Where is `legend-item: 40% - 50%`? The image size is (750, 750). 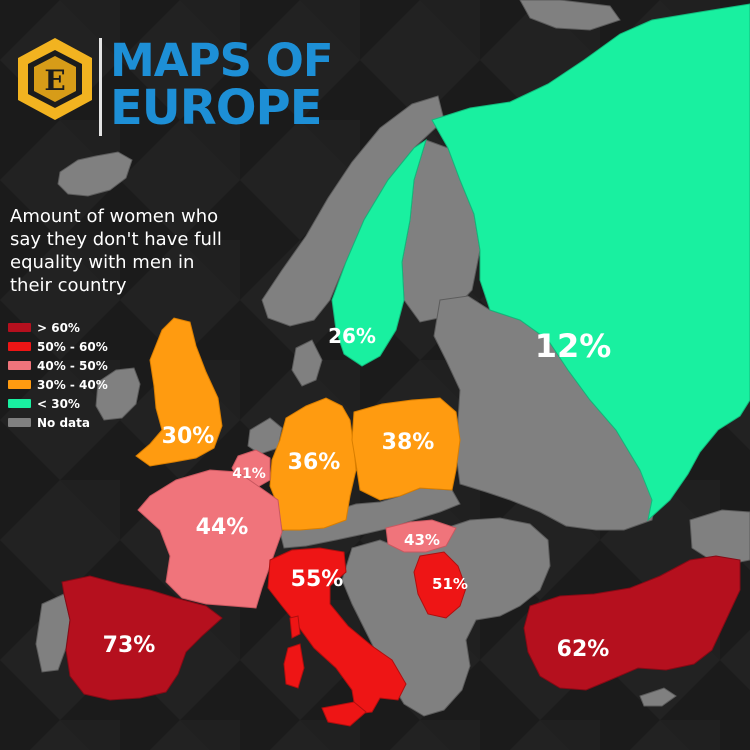 legend-item: 40% - 50% is located at coordinates (58, 365).